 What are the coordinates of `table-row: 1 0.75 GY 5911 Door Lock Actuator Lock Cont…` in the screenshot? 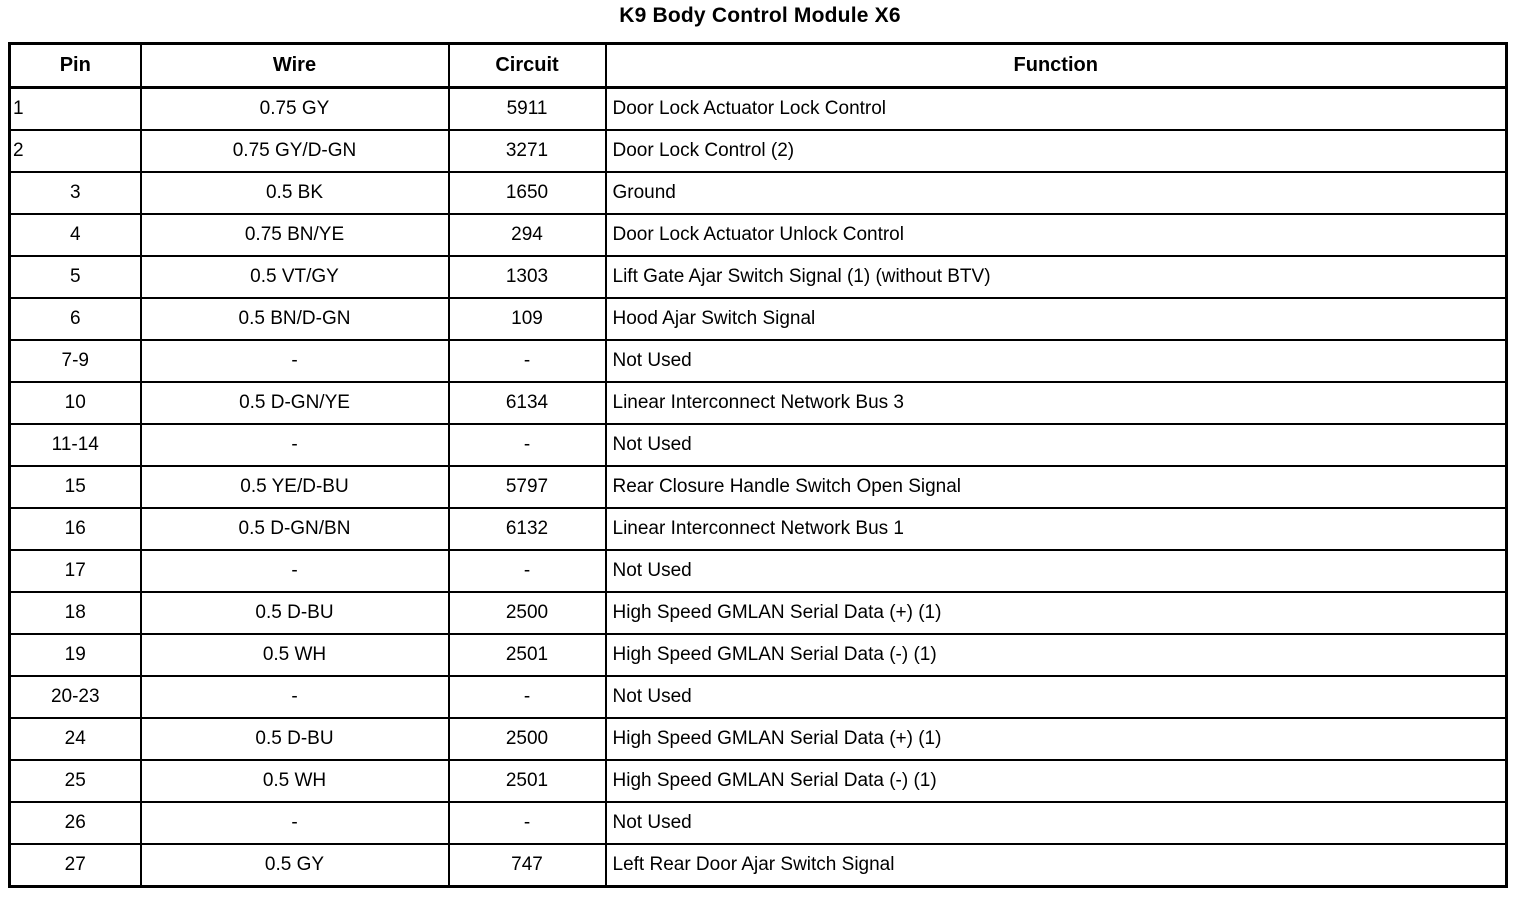 It's located at (758, 108).